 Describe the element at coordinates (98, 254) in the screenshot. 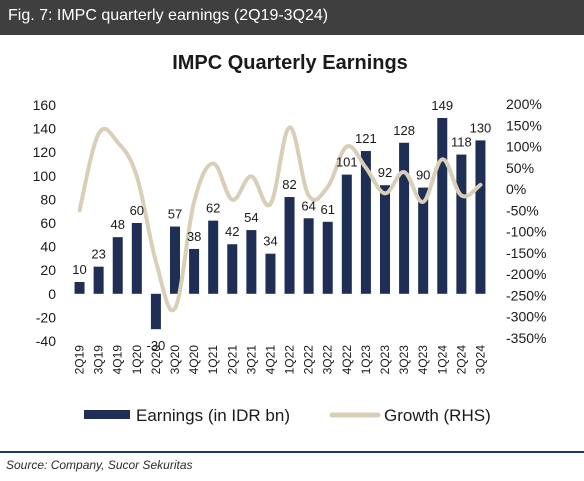

I see `bar-data-label: 23` at that location.